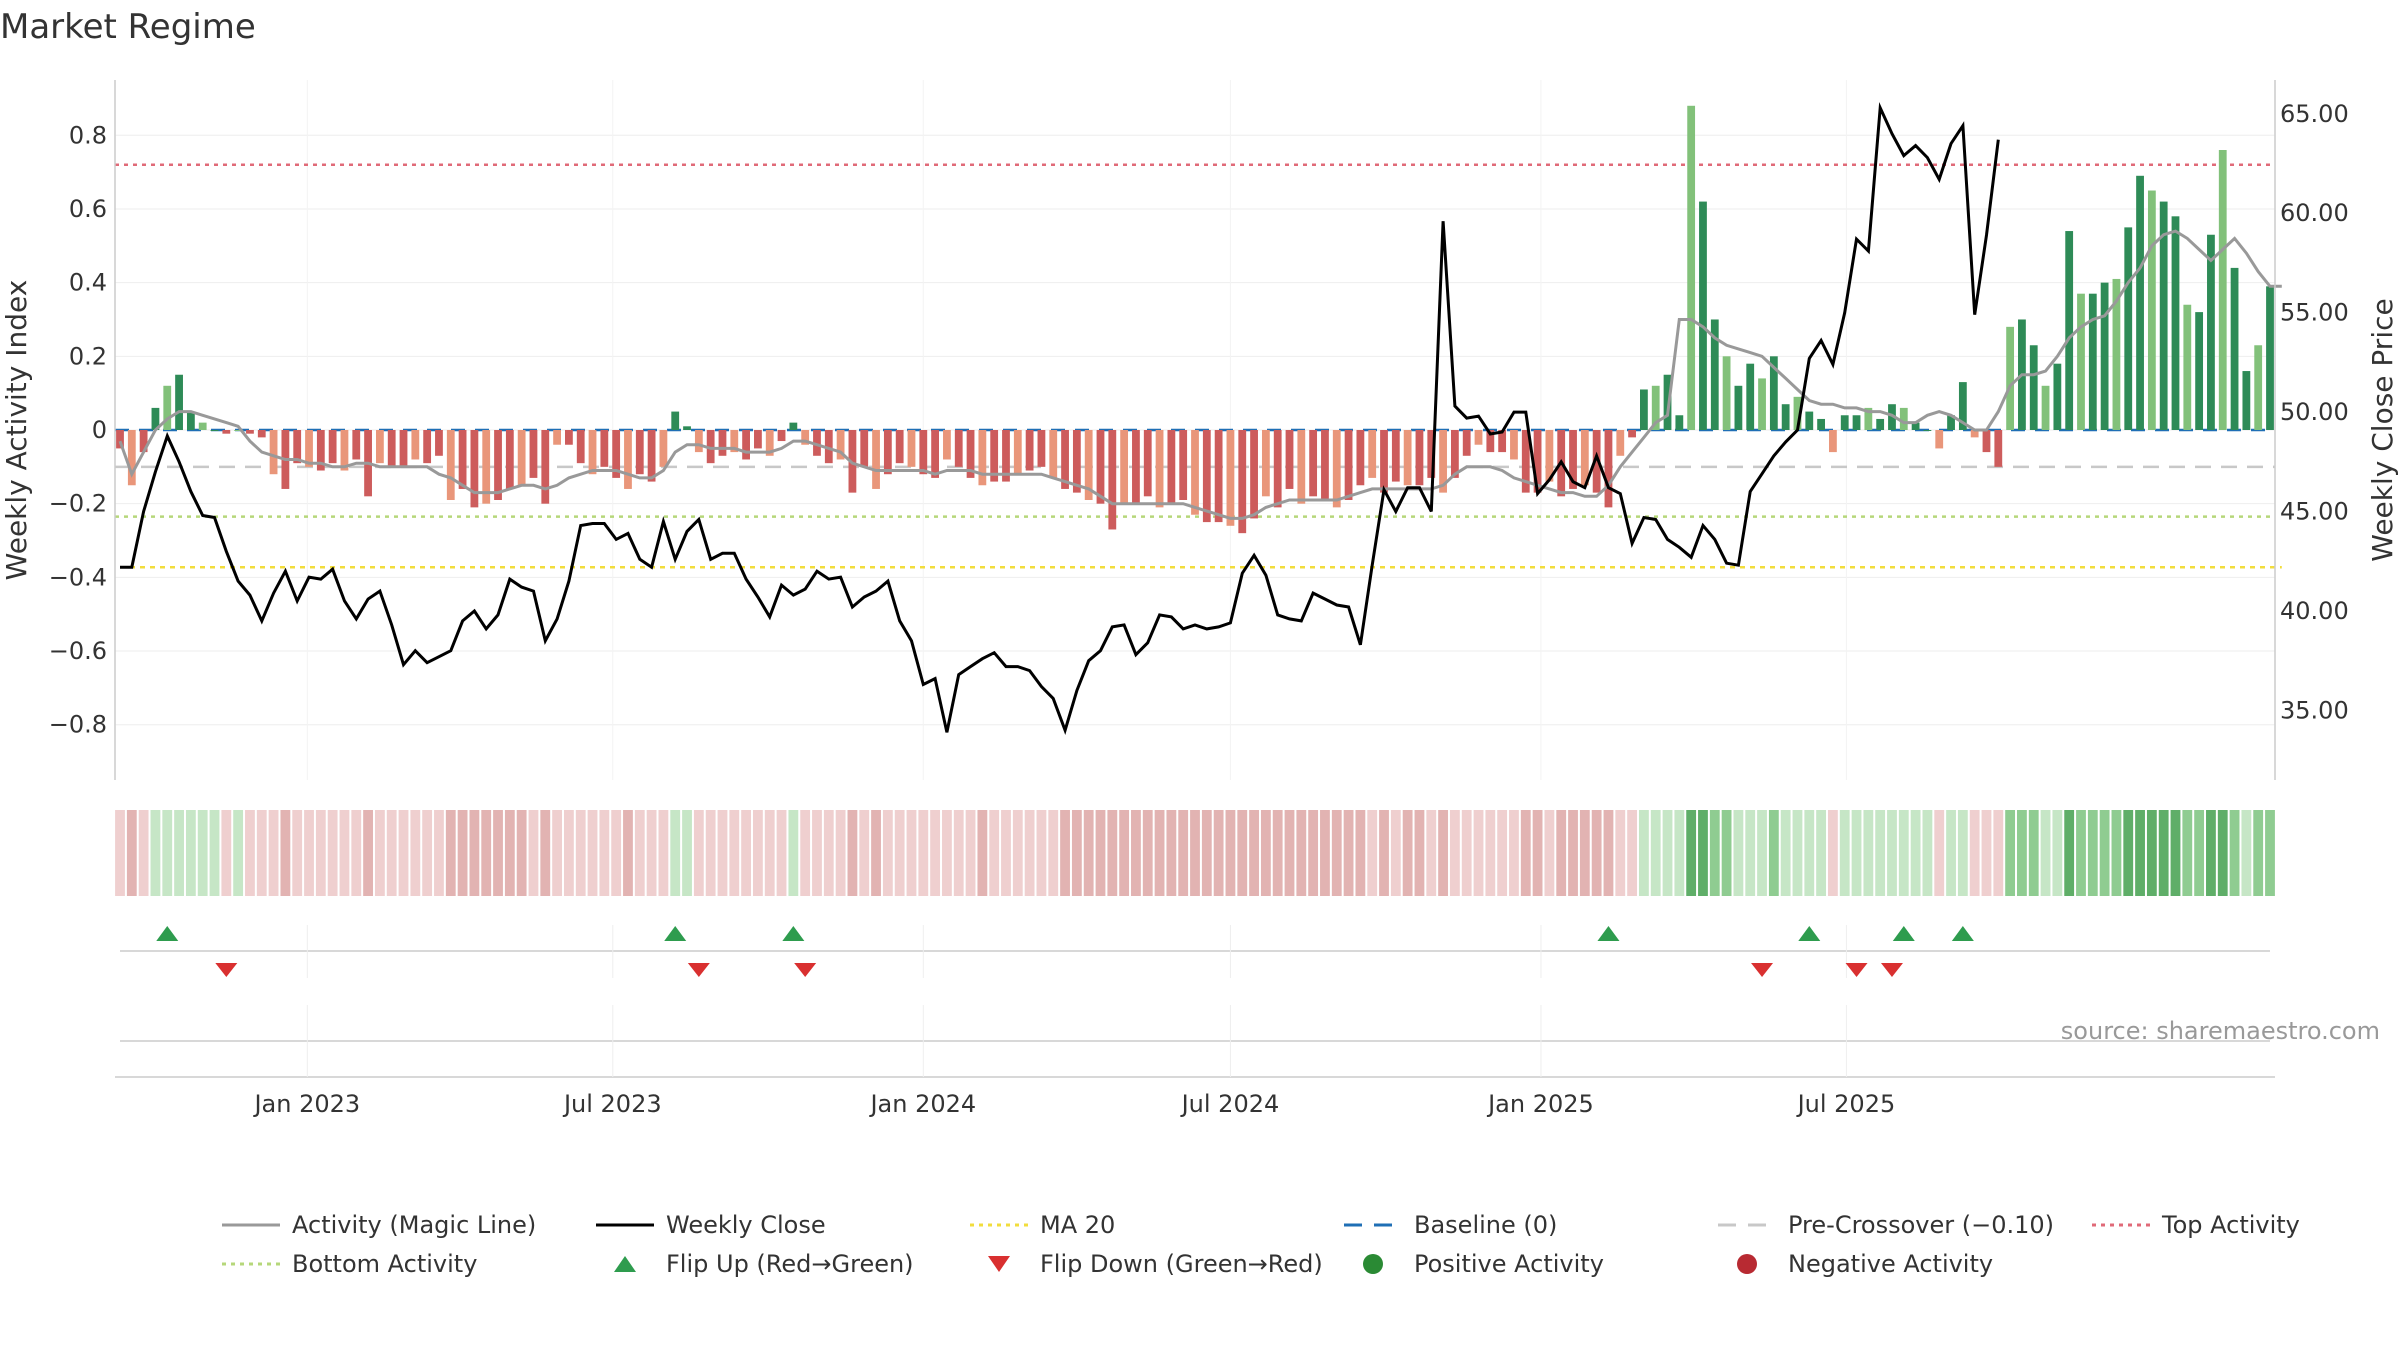 This screenshot has height=1350, width=2400. Describe the element at coordinates (379, 1225) in the screenshot. I see `legend-item: Activity (Magic Line)` at that location.